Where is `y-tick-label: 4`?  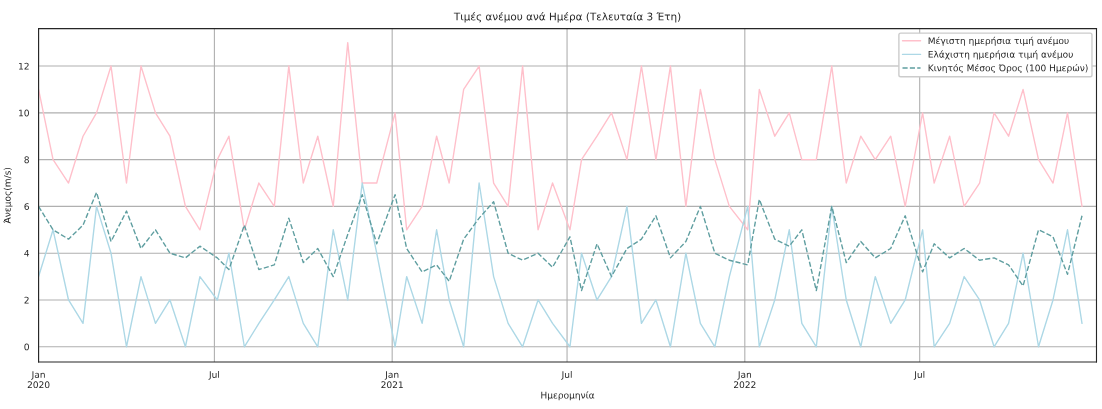 y-tick-label: 4 is located at coordinates (27, 253).